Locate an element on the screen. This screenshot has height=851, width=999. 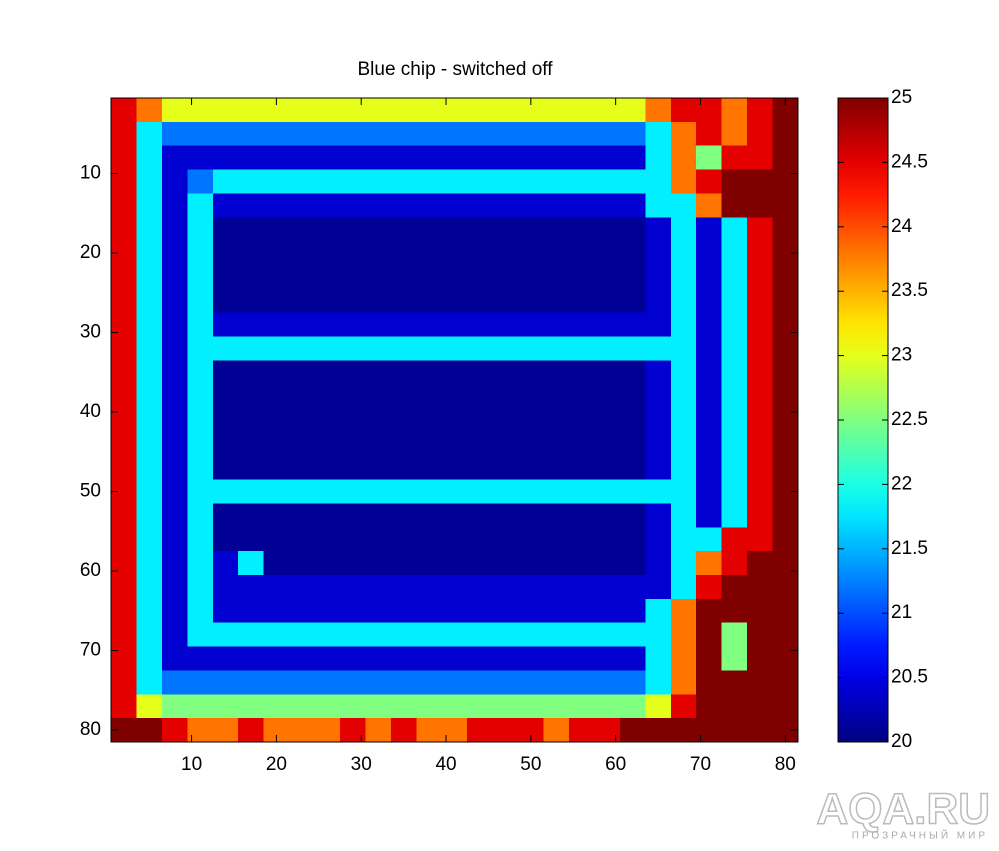
colorbar is located at coordinates (863, 420).